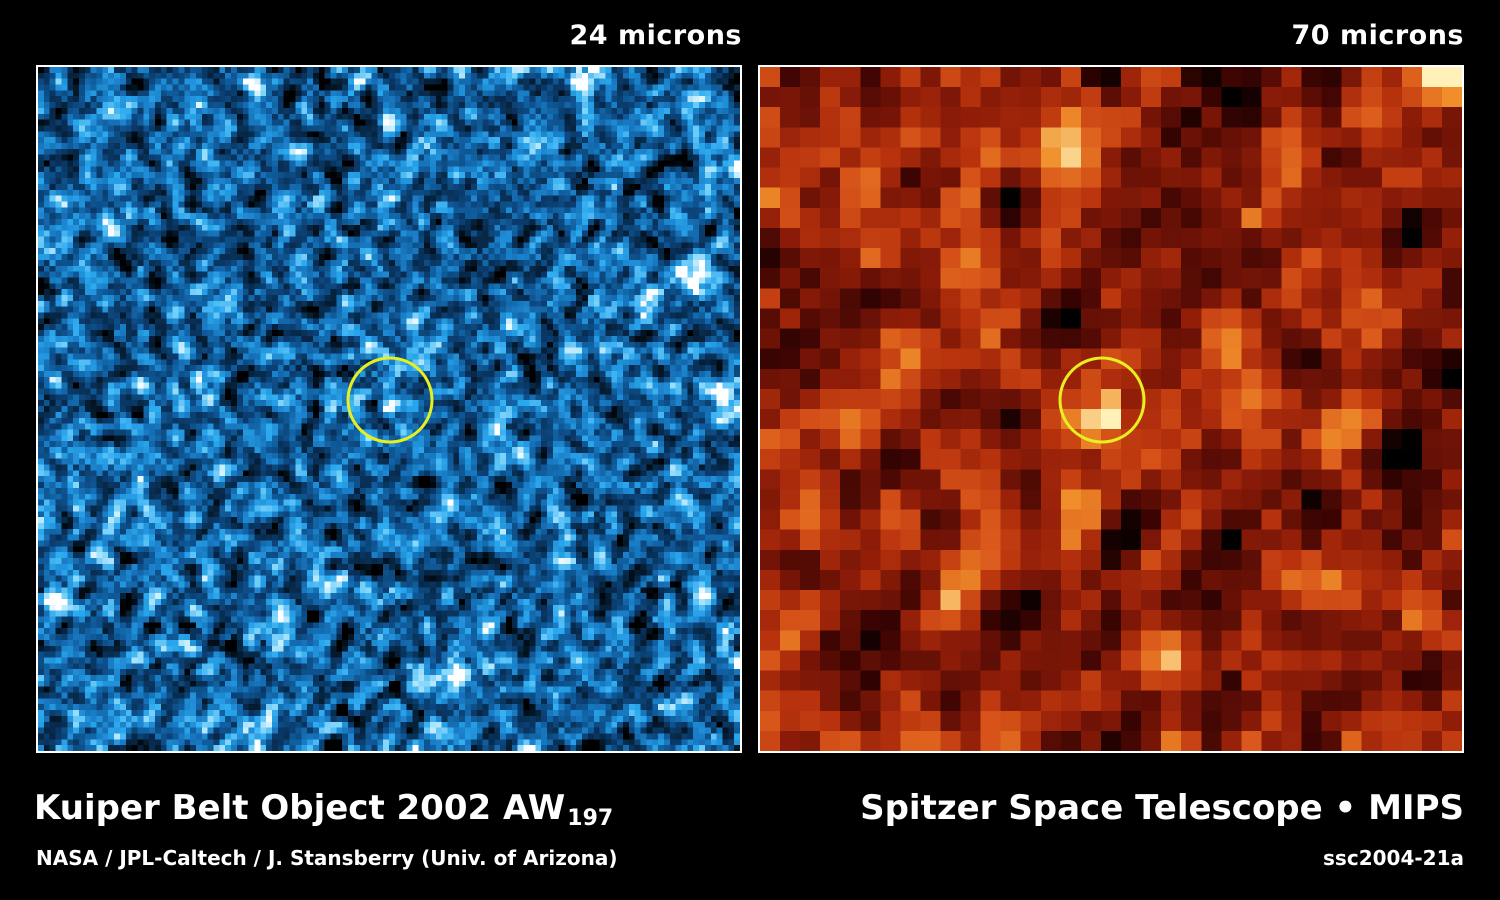 The image size is (1500, 900). What do you see at coordinates (1377, 35) in the screenshot?
I see `band-label-70-microns: 70 microns` at bounding box center [1377, 35].